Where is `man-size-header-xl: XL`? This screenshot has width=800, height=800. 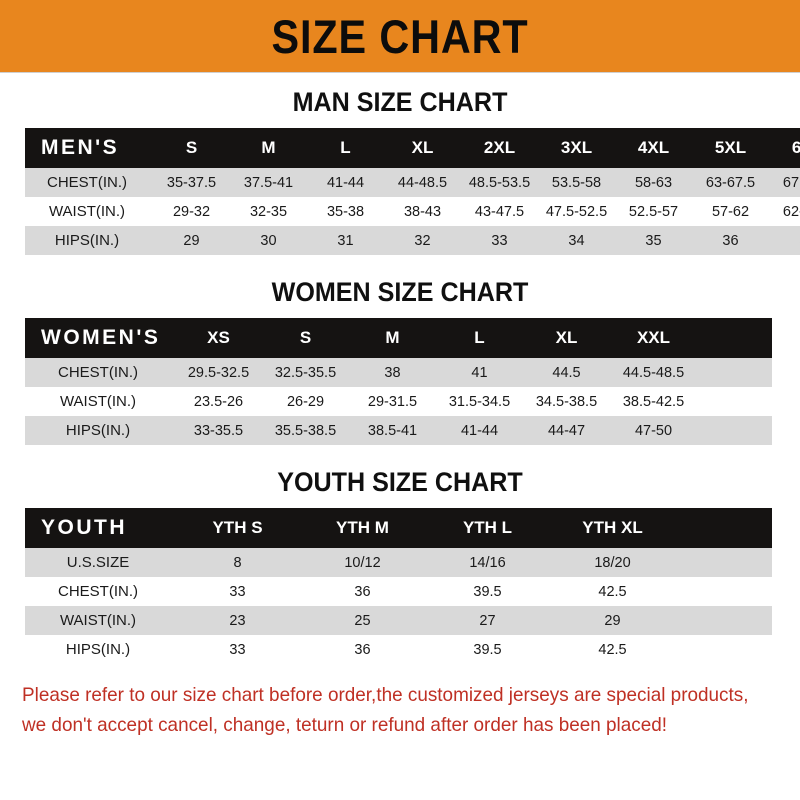
man-size-header-xl: XL is located at coordinates (422, 147).